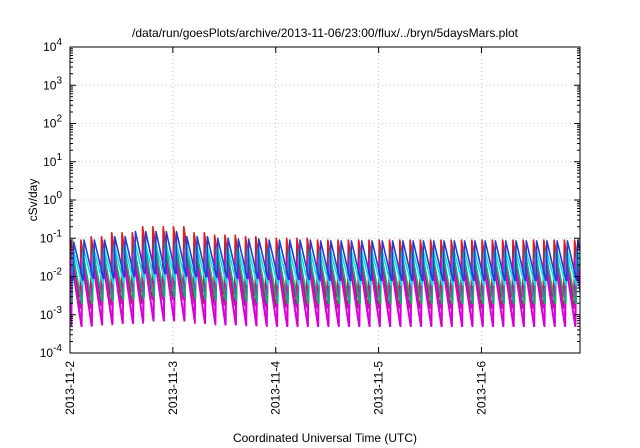  Describe the element at coordinates (325, 438) in the screenshot. I see `x-axis-label: Coordinated Universal Time (UTC)` at that location.